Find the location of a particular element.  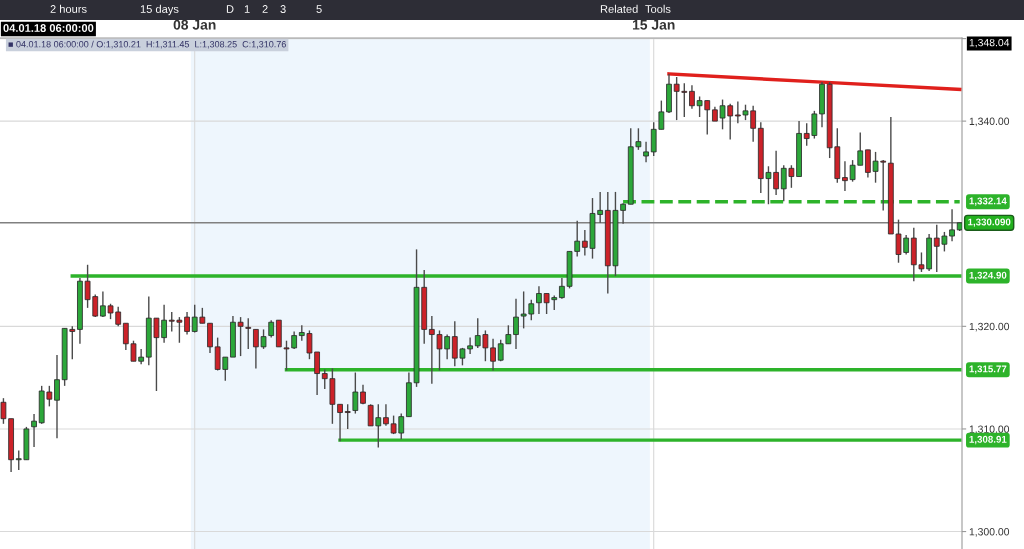

y-tick-label: 1,348.04 is located at coordinates (989, 43).